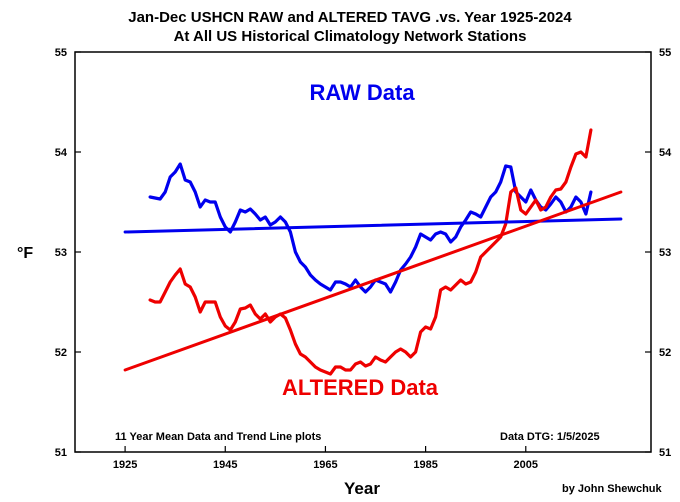  I want to click on y-tick-label-left: 54, so click(61, 153).